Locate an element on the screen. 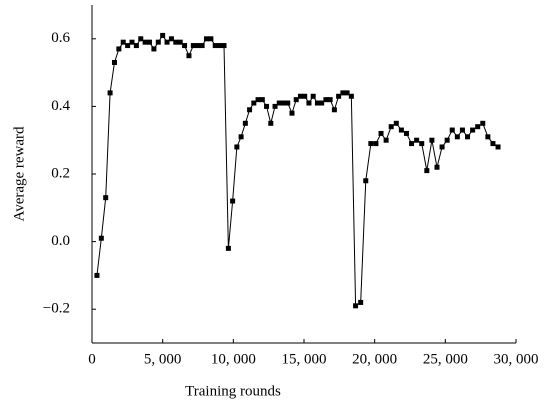 This screenshot has width=550, height=411. x-axis-title: Training rounds is located at coordinates (233, 391).